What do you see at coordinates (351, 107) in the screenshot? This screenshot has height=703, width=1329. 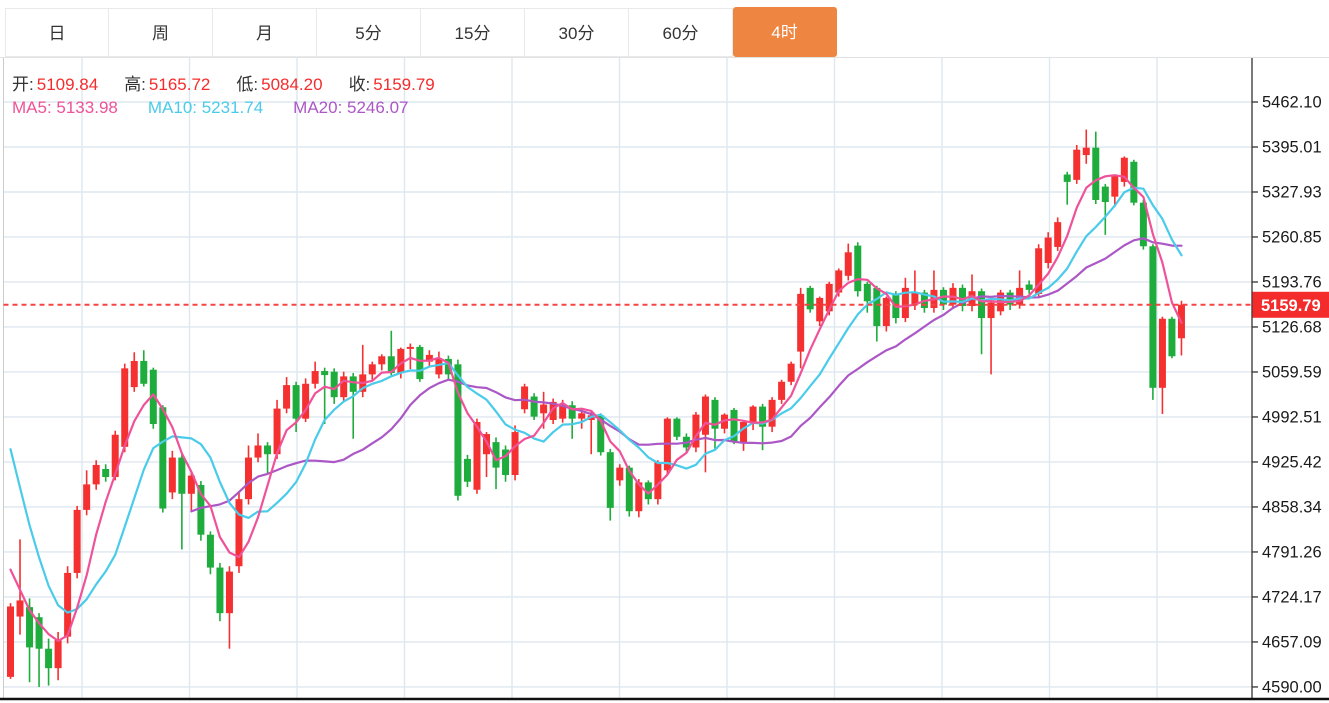 I see `ma-legend-item: MA20: 5246.07` at bounding box center [351, 107].